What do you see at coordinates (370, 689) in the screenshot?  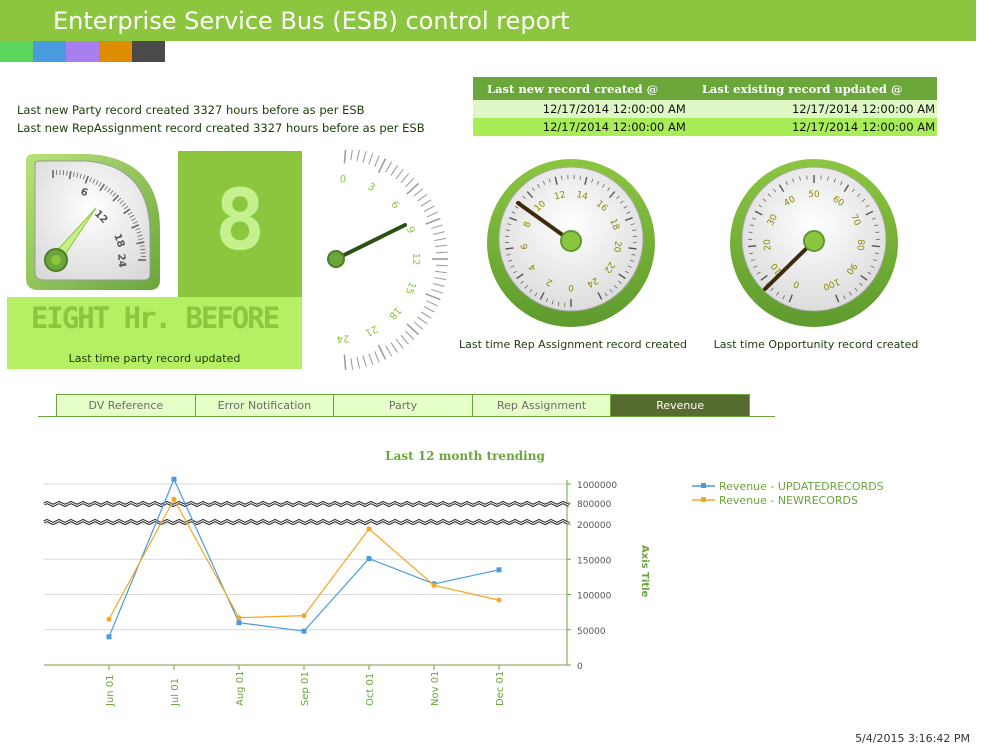 I see `x-tick-label: Oct 01` at bounding box center [370, 689].